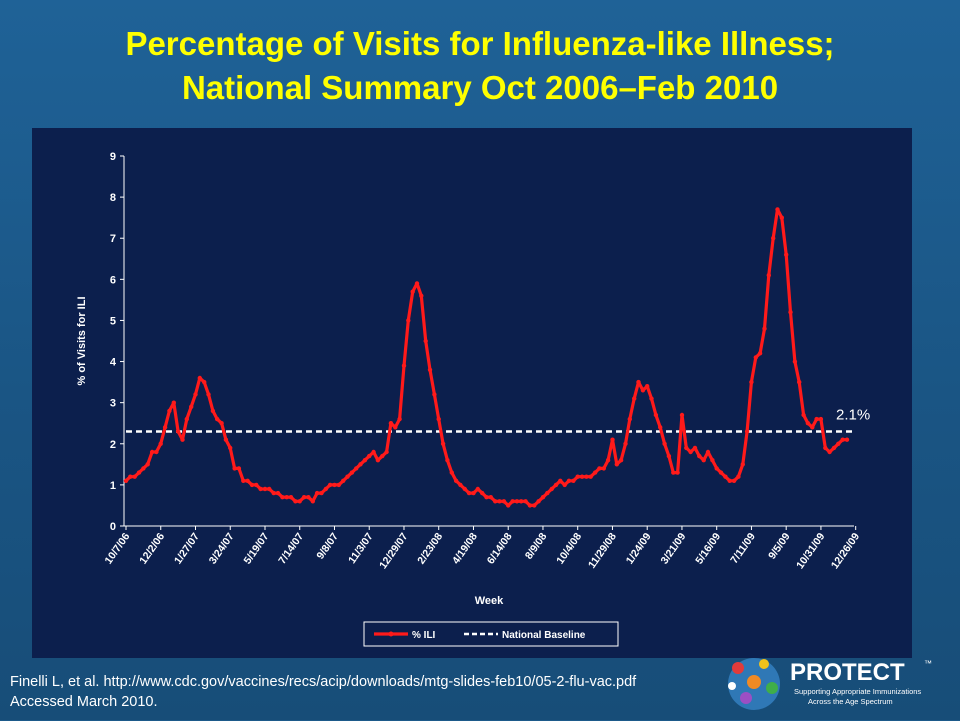  Describe the element at coordinates (544, 635) in the screenshot. I see `legend-baseline-label: National Baseline` at that location.